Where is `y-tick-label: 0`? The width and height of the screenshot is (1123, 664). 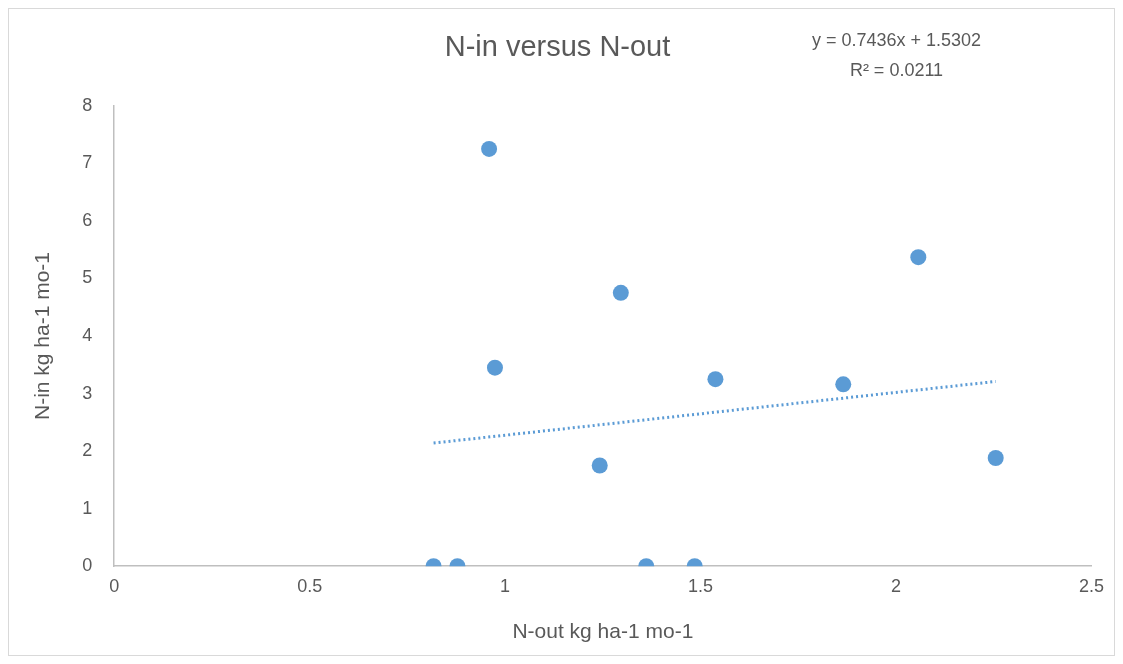 y-tick-label: 0 is located at coordinates (87, 565).